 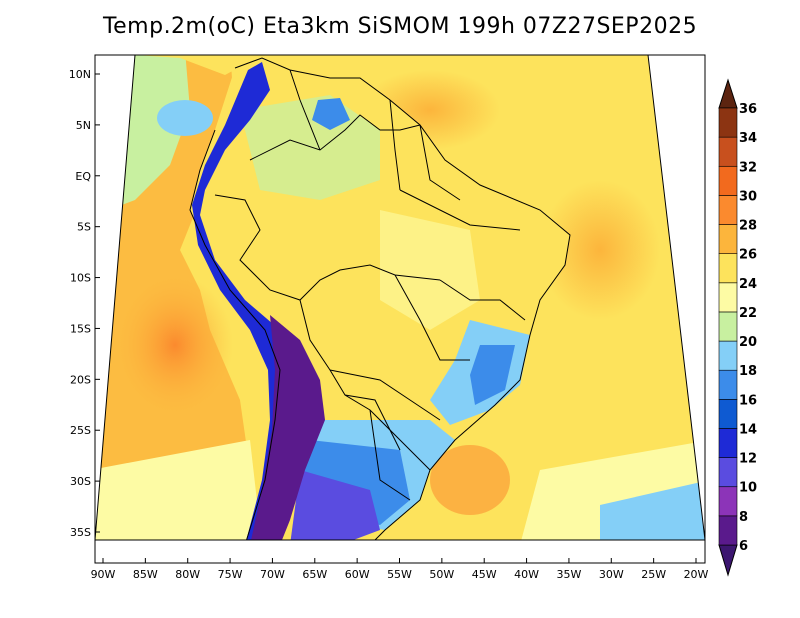 I want to click on colorbar-under-triangle, so click(x=728, y=560).